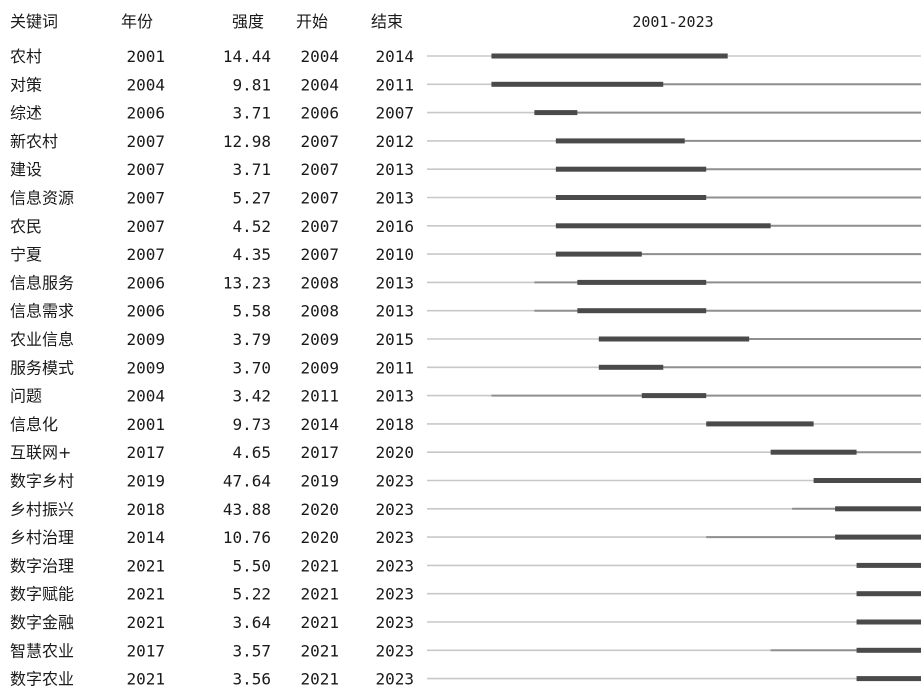  What do you see at coordinates (465, 678) in the screenshot?
I see `burst-row: 数字农业 2021 3.56 2021 2023` at bounding box center [465, 678].